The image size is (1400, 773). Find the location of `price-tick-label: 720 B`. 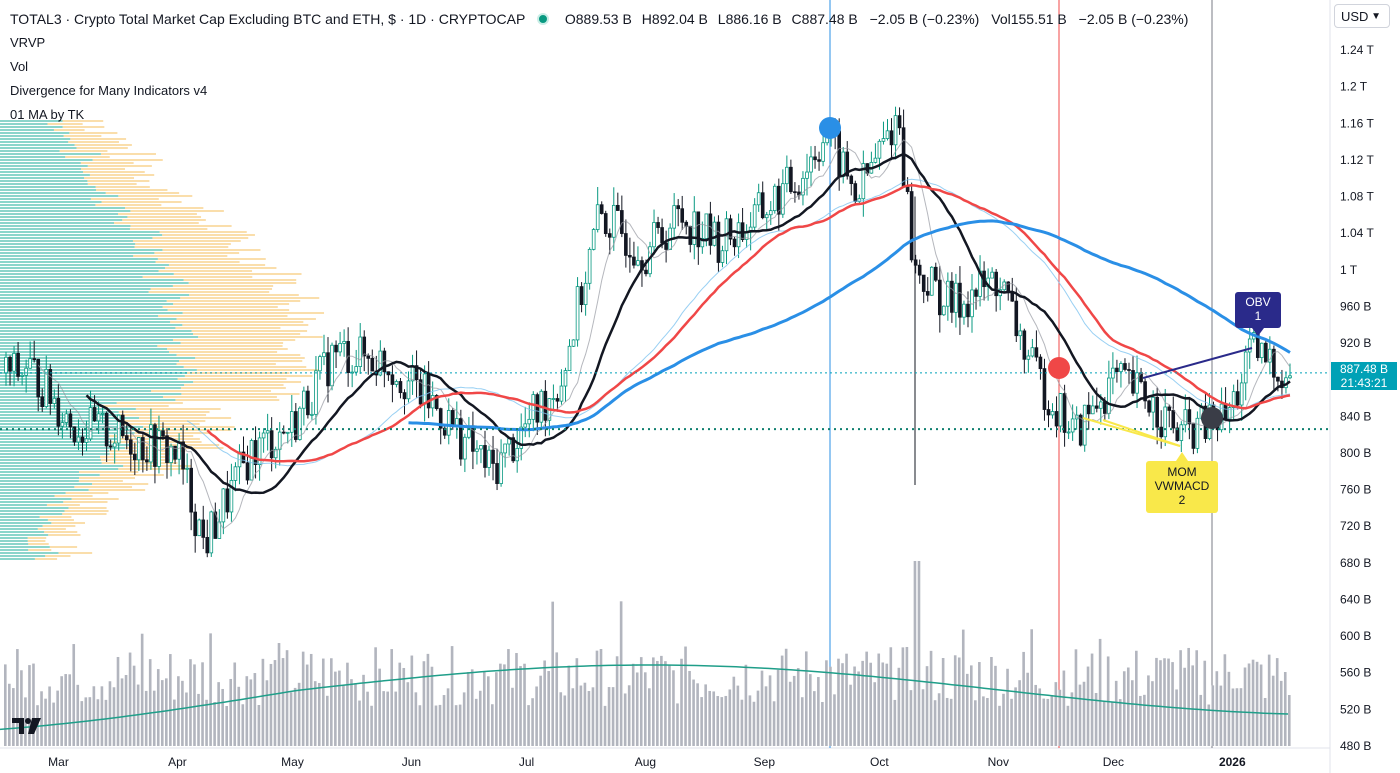

price-tick-label: 720 B is located at coordinates (1355, 526).